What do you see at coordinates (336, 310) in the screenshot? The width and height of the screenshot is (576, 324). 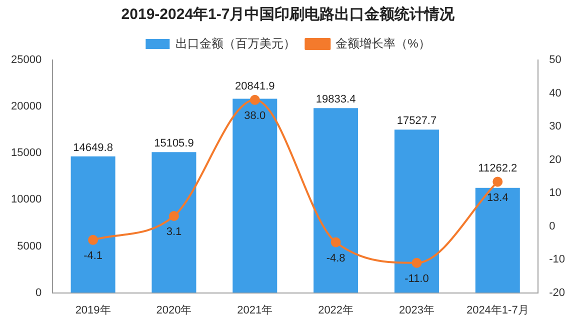 I see `x-tick-label: 2022年` at bounding box center [336, 310].